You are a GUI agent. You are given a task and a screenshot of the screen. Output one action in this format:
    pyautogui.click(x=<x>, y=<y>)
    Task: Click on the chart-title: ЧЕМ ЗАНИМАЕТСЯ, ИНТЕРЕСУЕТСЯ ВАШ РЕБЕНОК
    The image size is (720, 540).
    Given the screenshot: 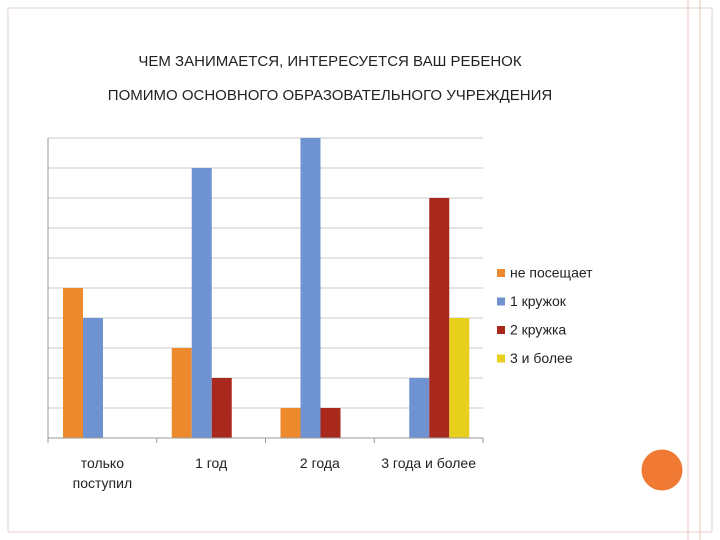 What is the action you would take?
    pyautogui.click(x=329, y=61)
    